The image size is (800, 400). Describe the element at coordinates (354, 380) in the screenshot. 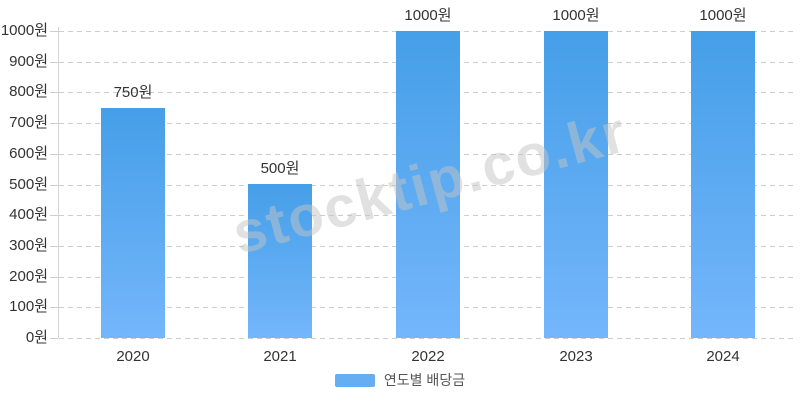

I see `legend-swatch` at that location.